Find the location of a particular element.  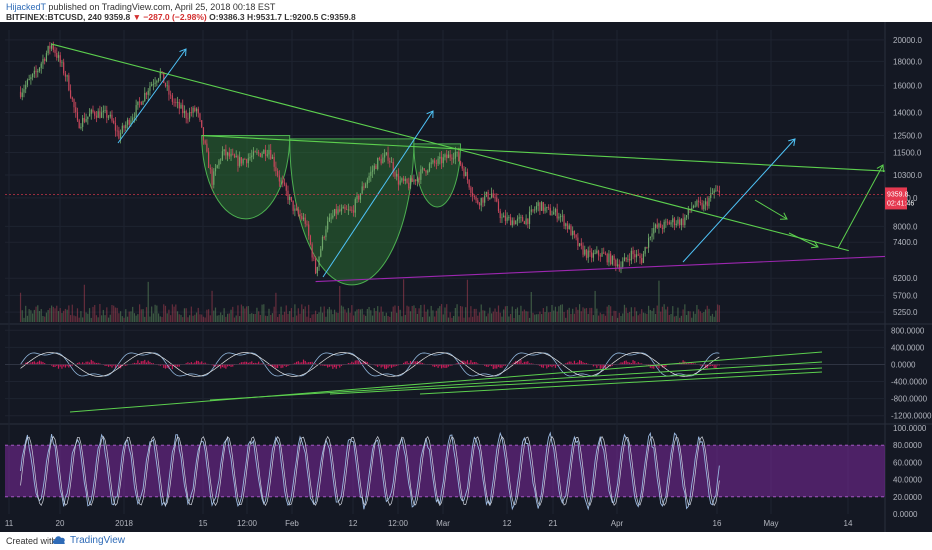

author-link: HijackedT is located at coordinates (26, 7).